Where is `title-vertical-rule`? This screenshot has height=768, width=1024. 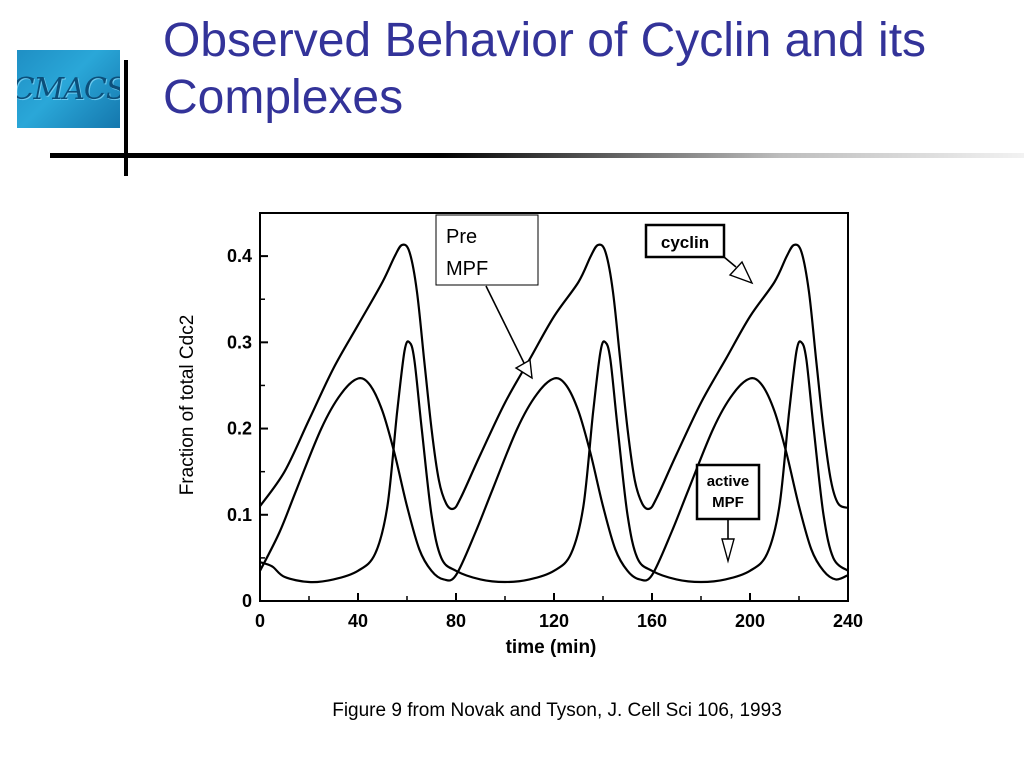 title-vertical-rule is located at coordinates (126, 118).